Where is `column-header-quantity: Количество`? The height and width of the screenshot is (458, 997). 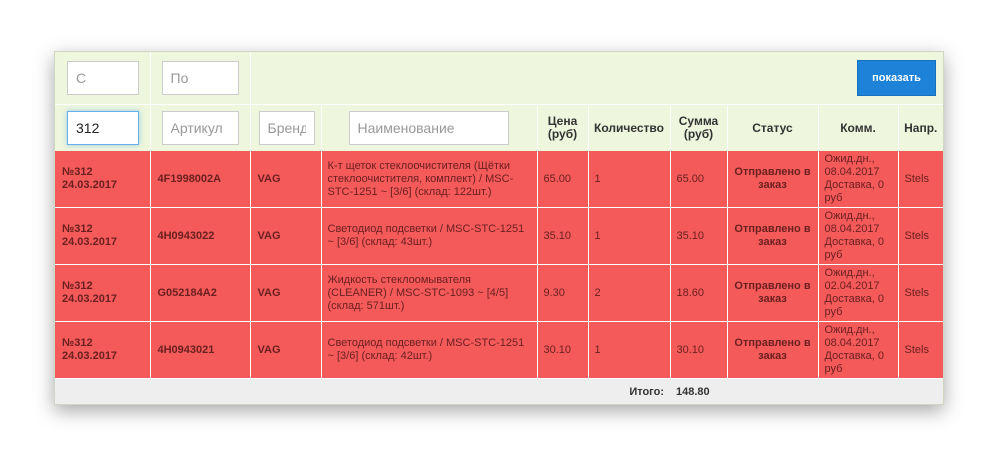 column-header-quantity: Количество is located at coordinates (629, 127).